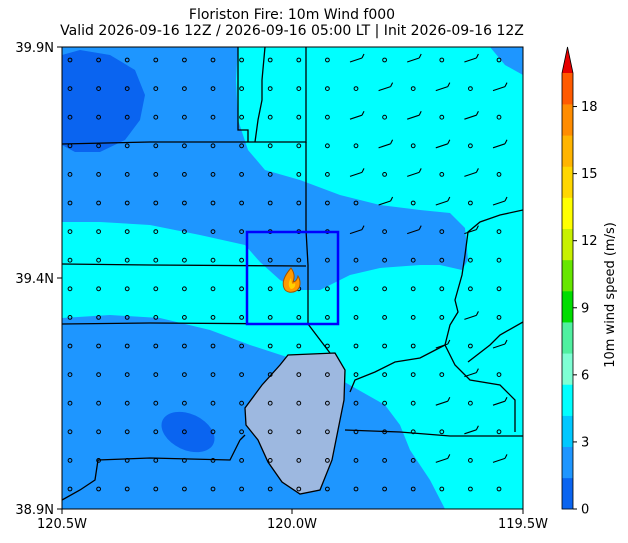 The width and height of the screenshot is (628, 543). I want to click on colorbar-tick-label: 3, so click(585, 442).